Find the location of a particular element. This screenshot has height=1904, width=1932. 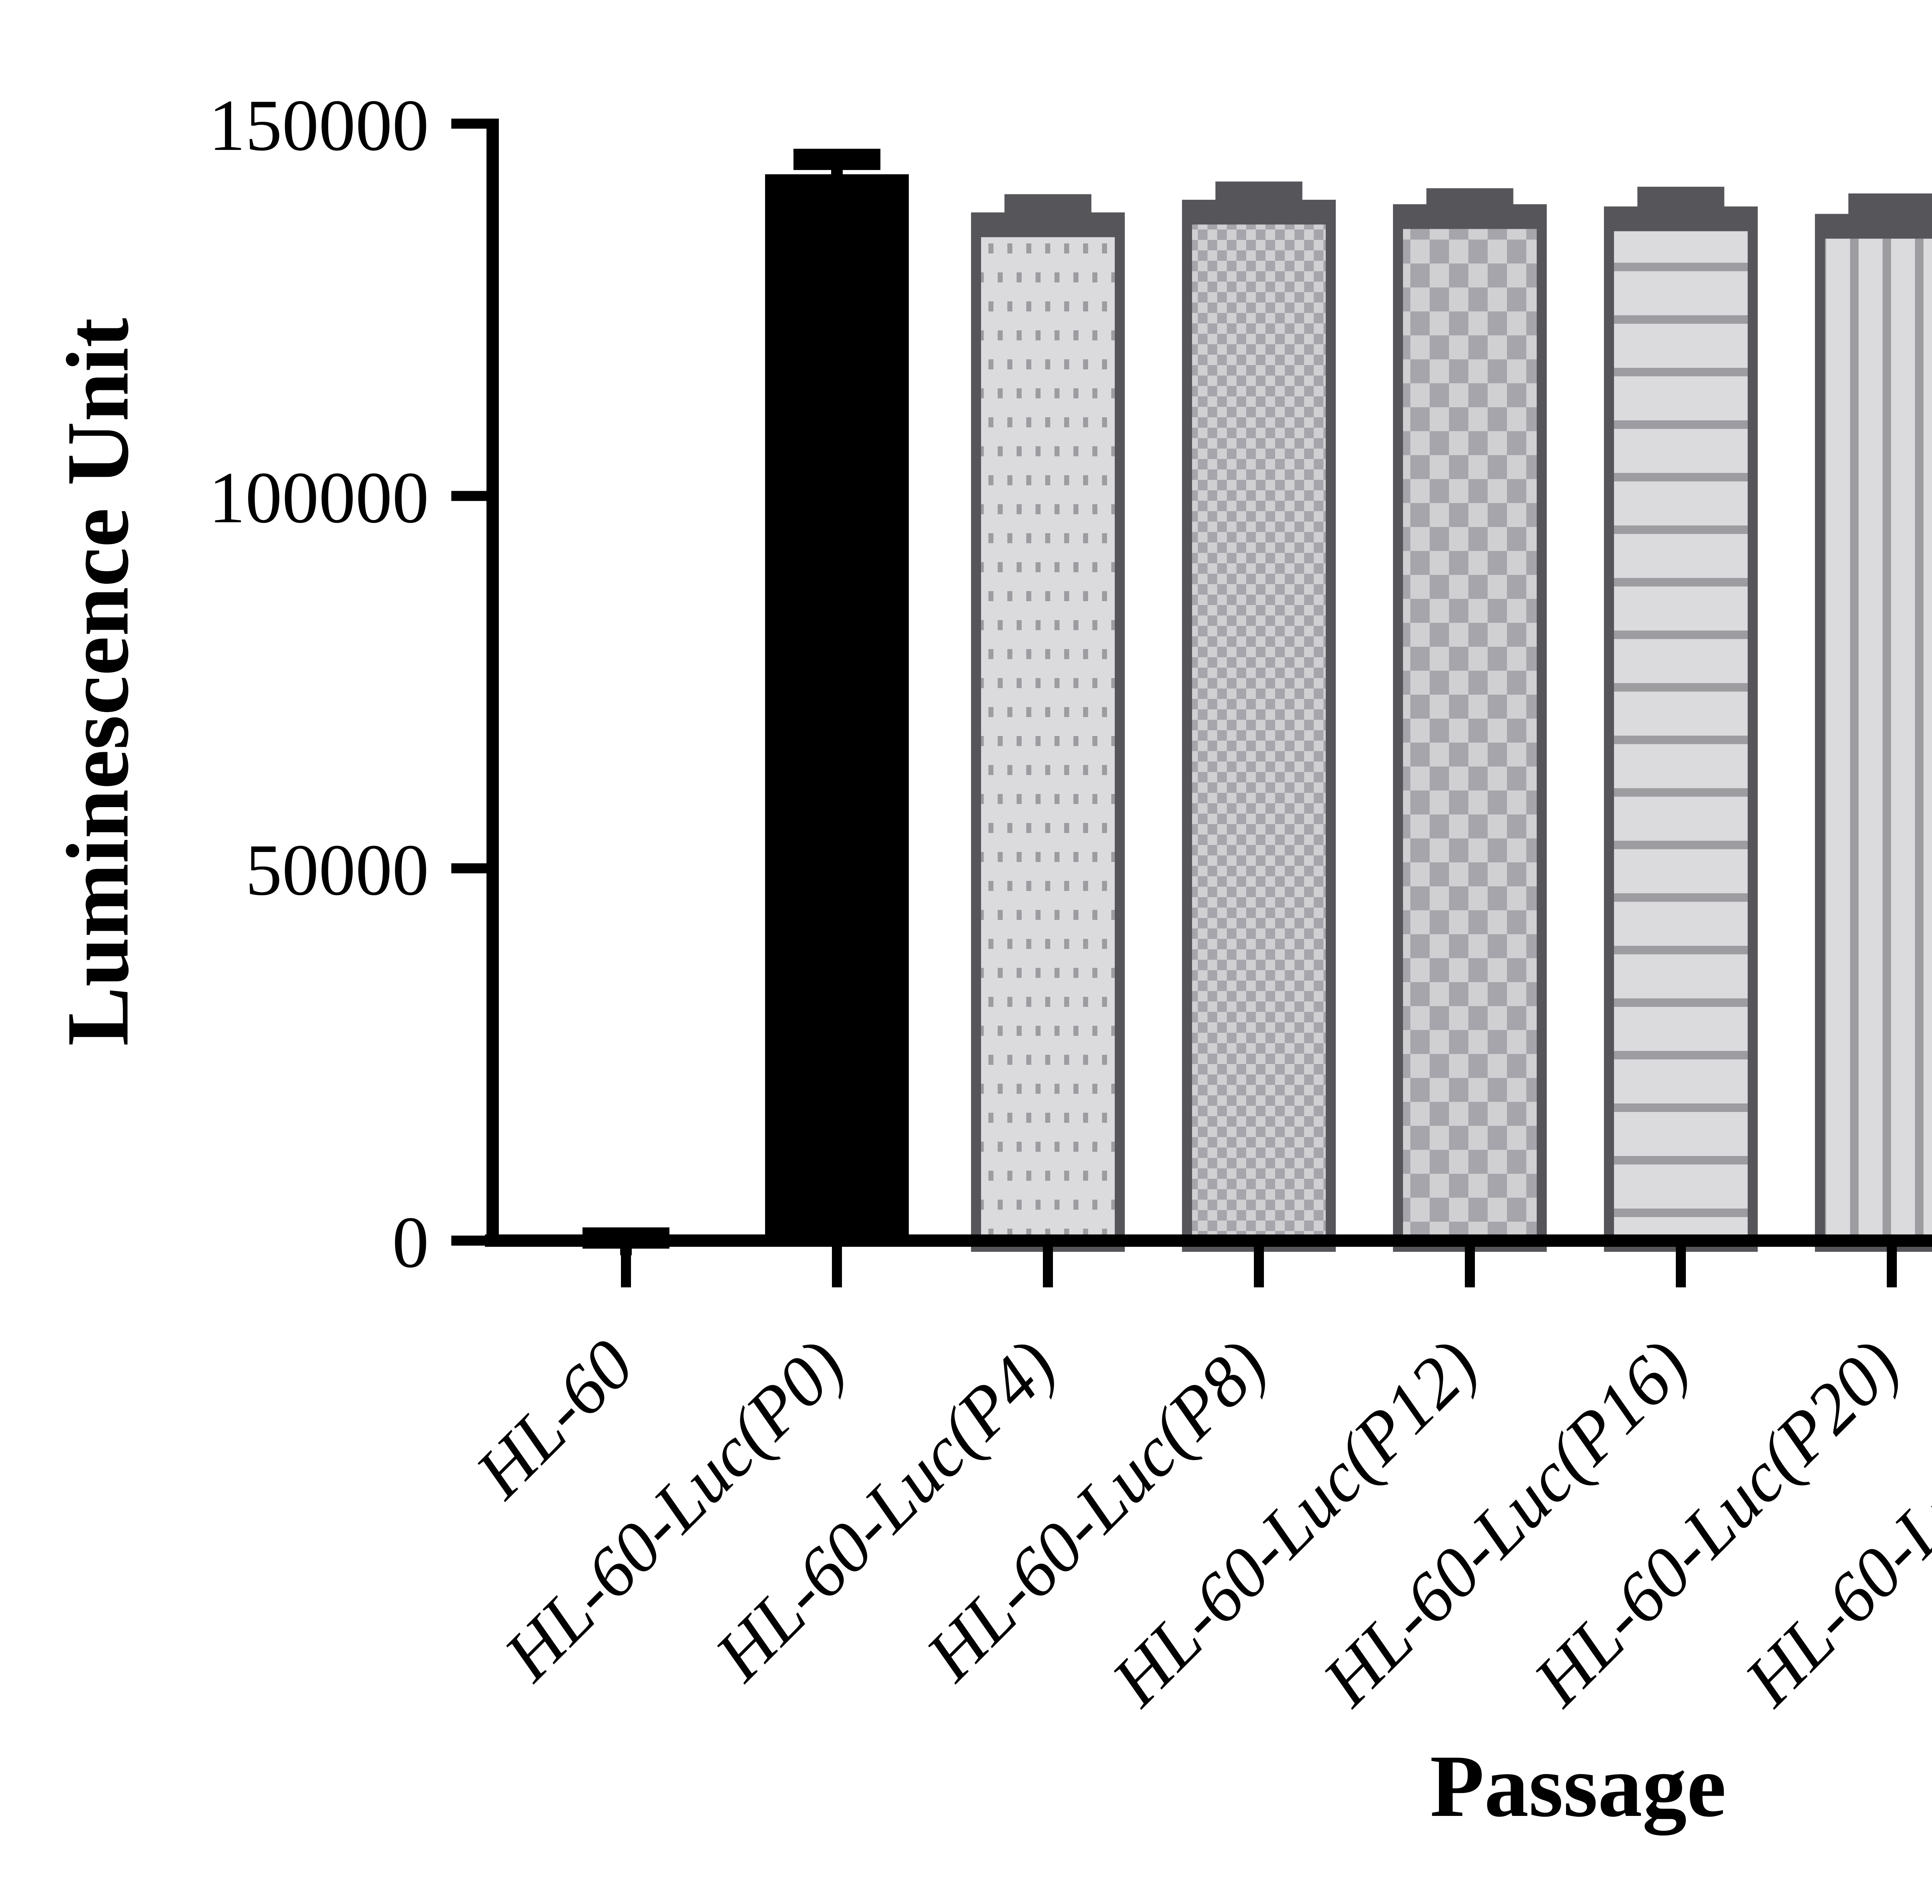

x-category-label: HL-60-Luc(P20) is located at coordinates (1716, 1523).